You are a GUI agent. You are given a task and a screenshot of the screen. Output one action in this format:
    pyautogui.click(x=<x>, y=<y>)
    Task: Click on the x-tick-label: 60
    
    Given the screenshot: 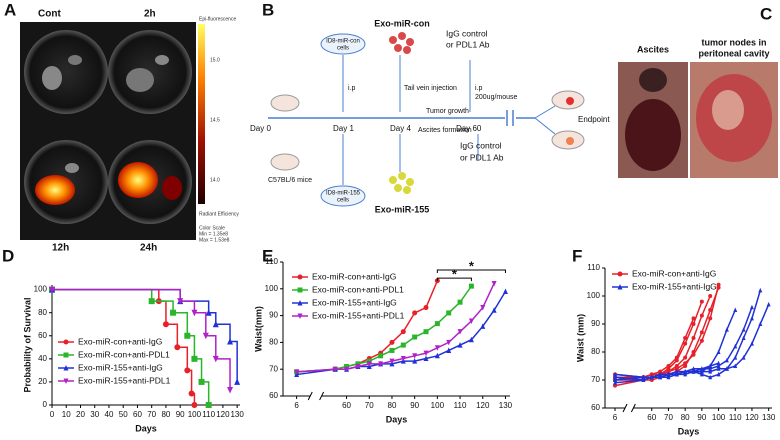 What is the action you would take?
    pyautogui.click(x=651, y=417)
    